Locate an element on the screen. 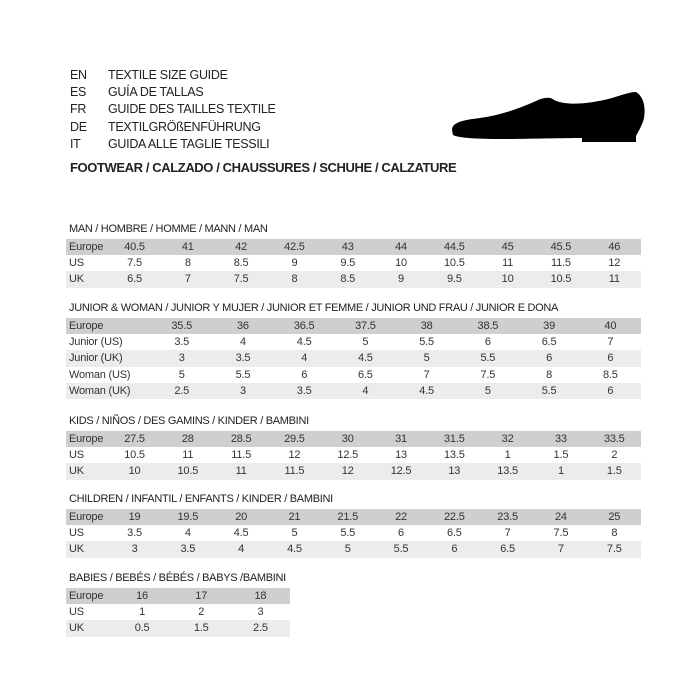 The height and width of the screenshot is (700, 700). size-cell: 38 is located at coordinates (426, 326).